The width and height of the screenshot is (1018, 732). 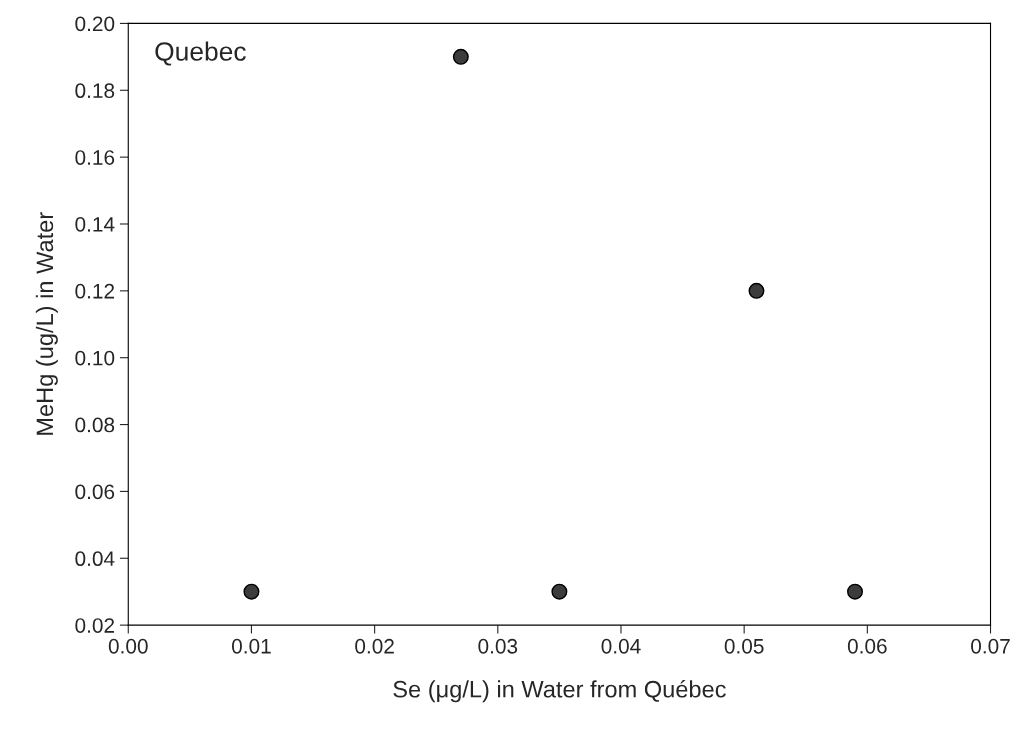 What do you see at coordinates (200, 53) in the screenshot?
I see `annotation: Quebec` at bounding box center [200, 53].